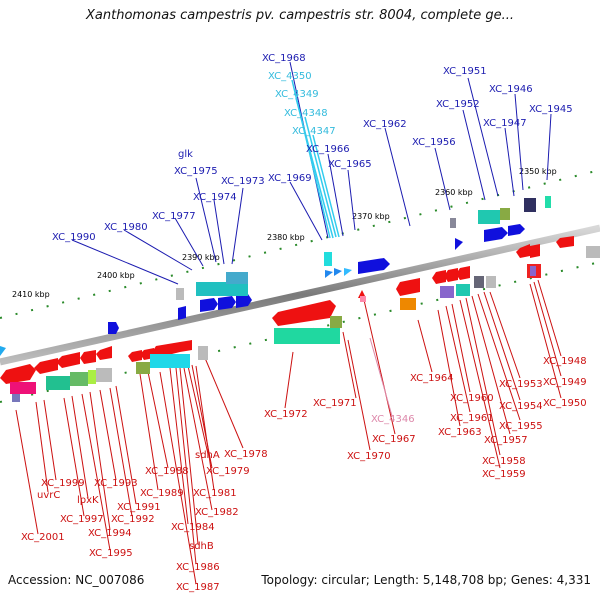 This screenshot has height=600, width=600. I want to click on gene-label: XC_1966, so click(328, 149).